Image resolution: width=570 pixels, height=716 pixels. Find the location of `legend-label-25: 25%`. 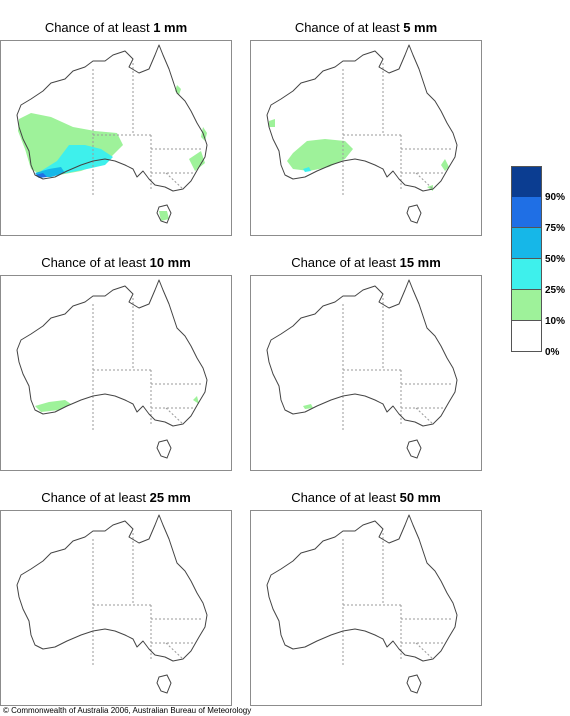

legend-label-25: 25% is located at coordinates (555, 290).